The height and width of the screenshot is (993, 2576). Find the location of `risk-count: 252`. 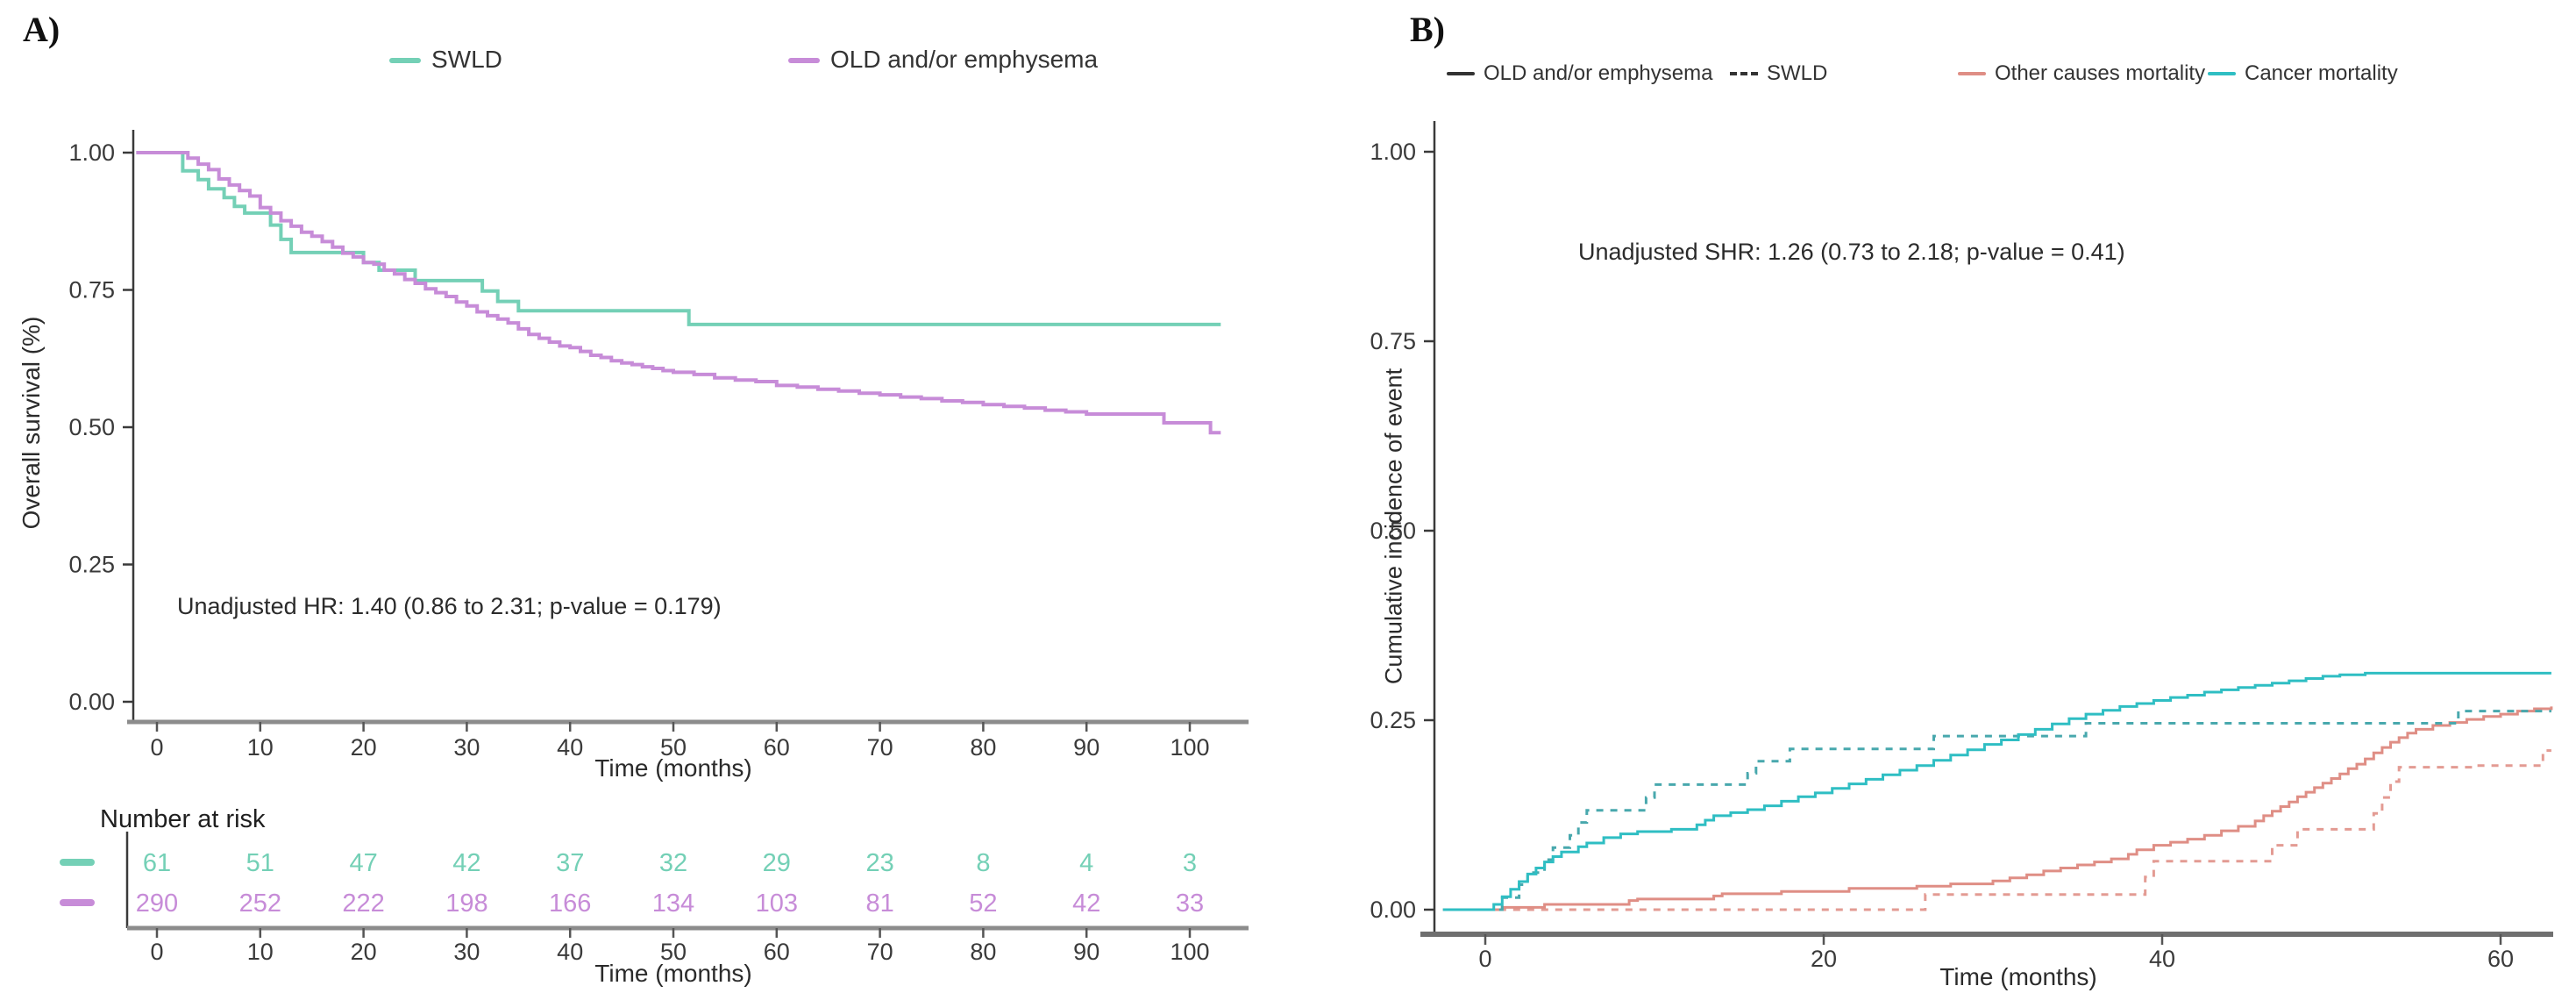

risk-count: 252 is located at coordinates (260, 903).